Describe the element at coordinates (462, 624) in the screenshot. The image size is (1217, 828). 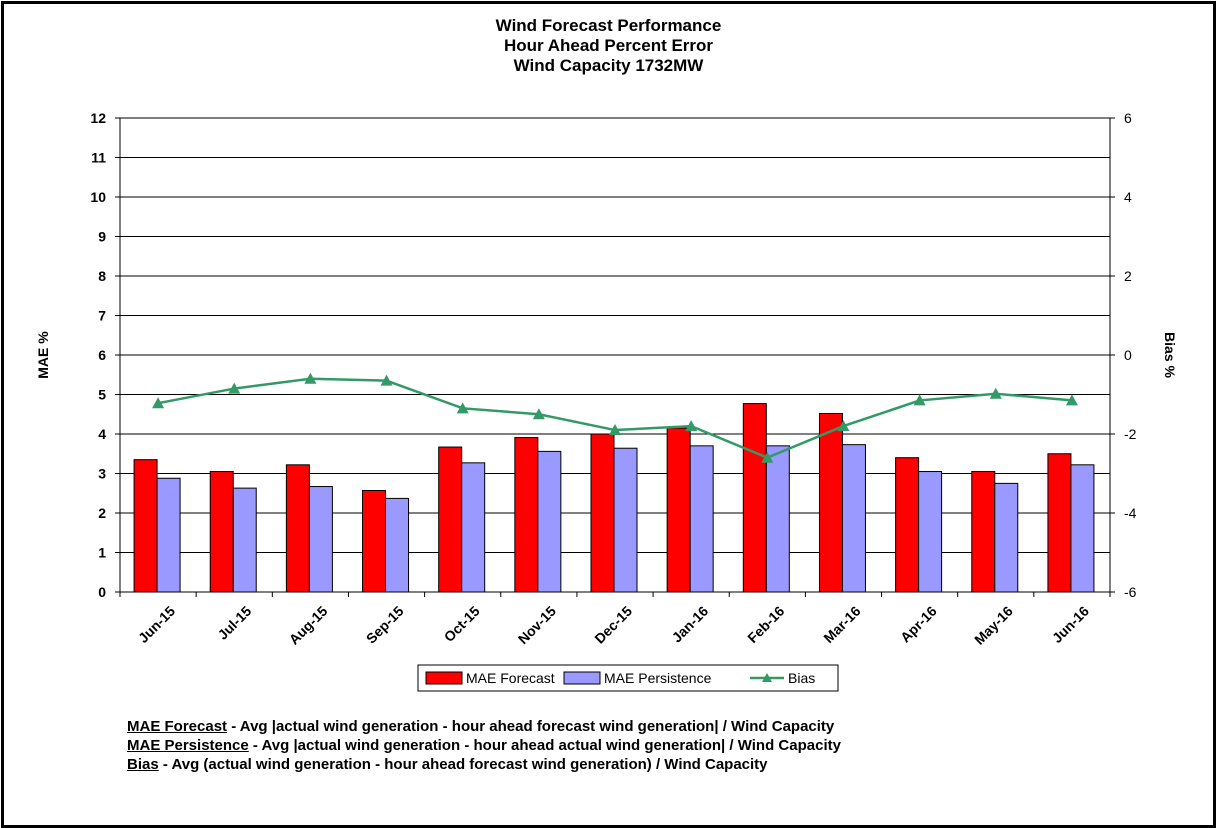
I see `x-tick-label: Oct-15` at that location.